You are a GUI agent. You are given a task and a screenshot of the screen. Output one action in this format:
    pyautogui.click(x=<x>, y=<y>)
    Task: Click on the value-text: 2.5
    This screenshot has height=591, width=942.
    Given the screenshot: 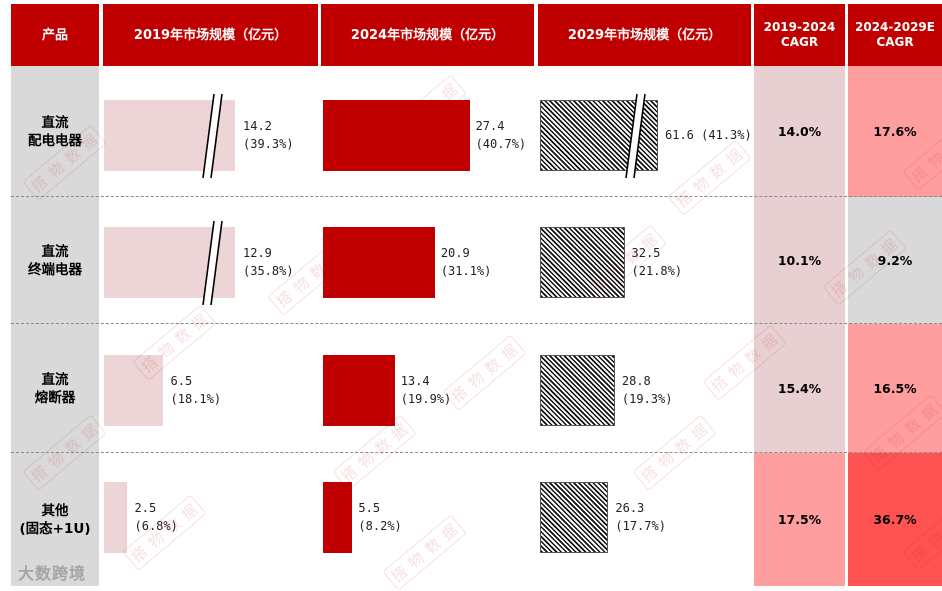 What is the action you would take?
    pyautogui.click(x=145, y=508)
    